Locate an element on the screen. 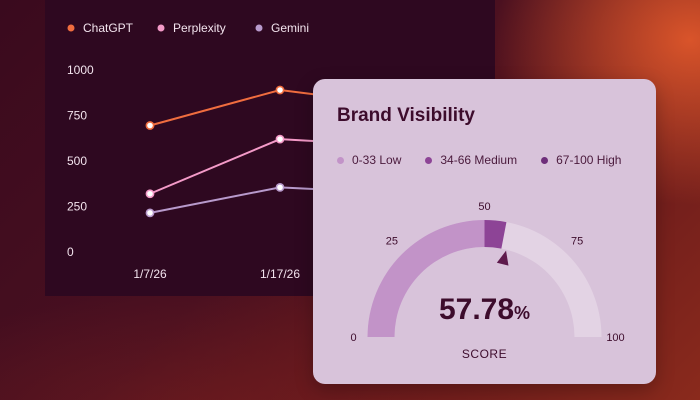  y-tick-label: 250 is located at coordinates (77, 207).